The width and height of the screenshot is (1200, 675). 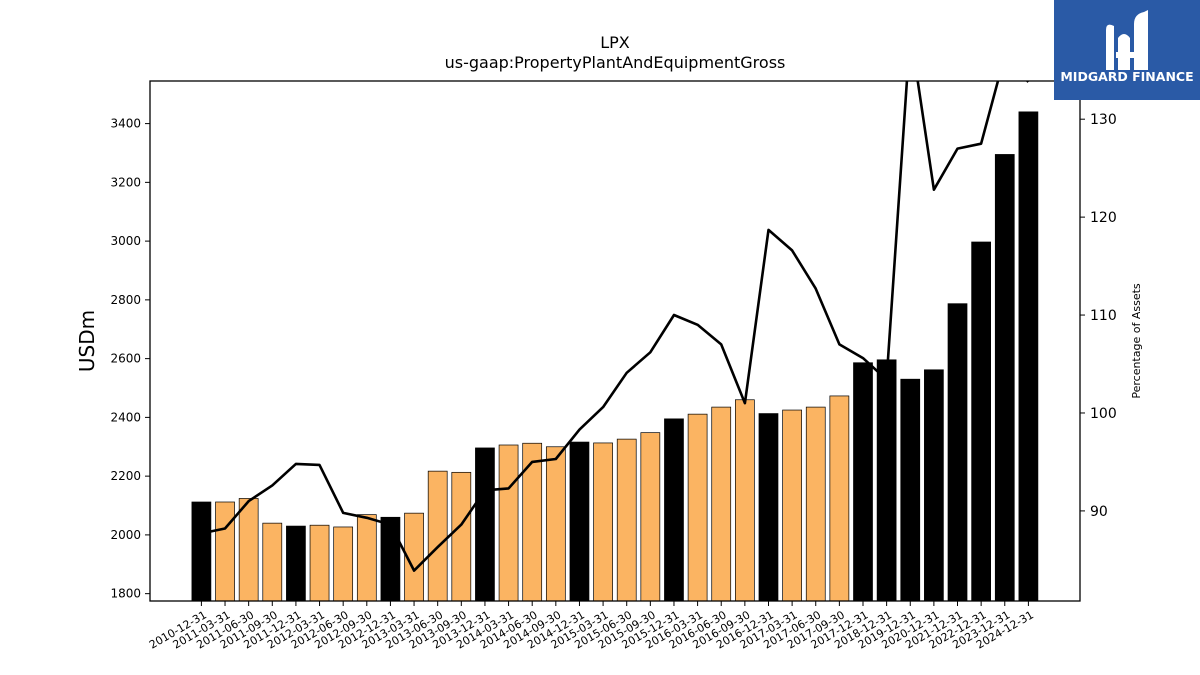 I want to click on y-tick-label-left: 2400, so click(x=125, y=417).